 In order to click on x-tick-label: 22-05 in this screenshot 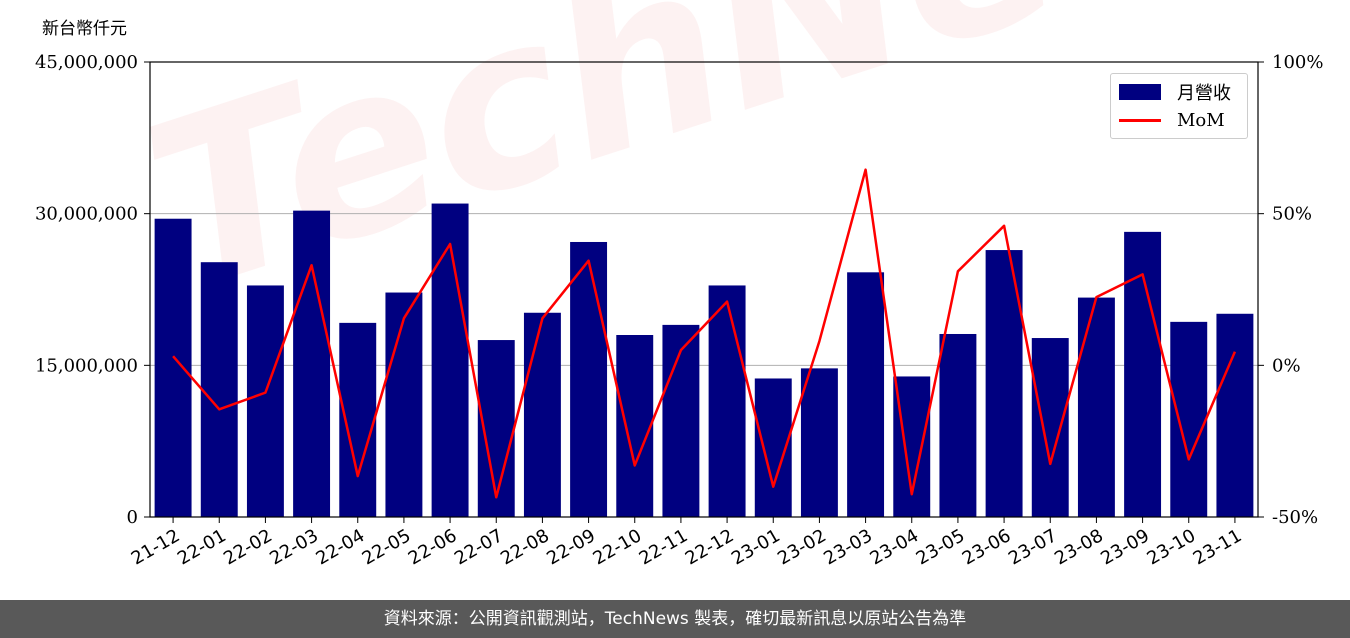, I will do `click(387, 547)`.